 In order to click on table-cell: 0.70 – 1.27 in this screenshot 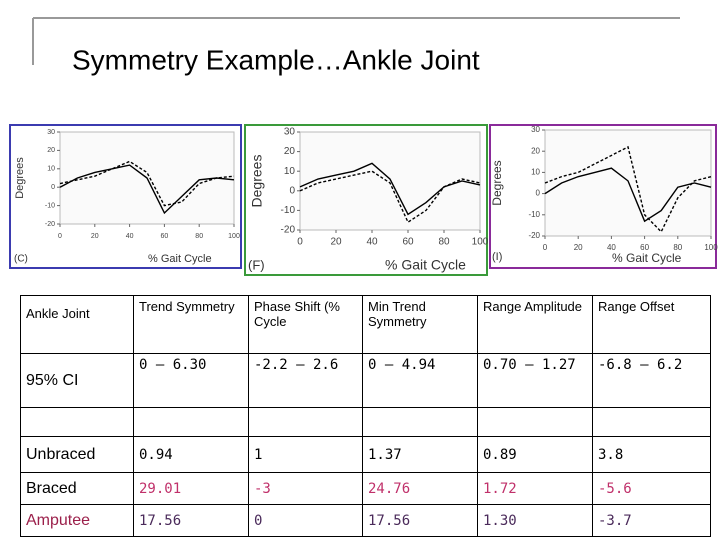, I will do `click(535, 380)`.